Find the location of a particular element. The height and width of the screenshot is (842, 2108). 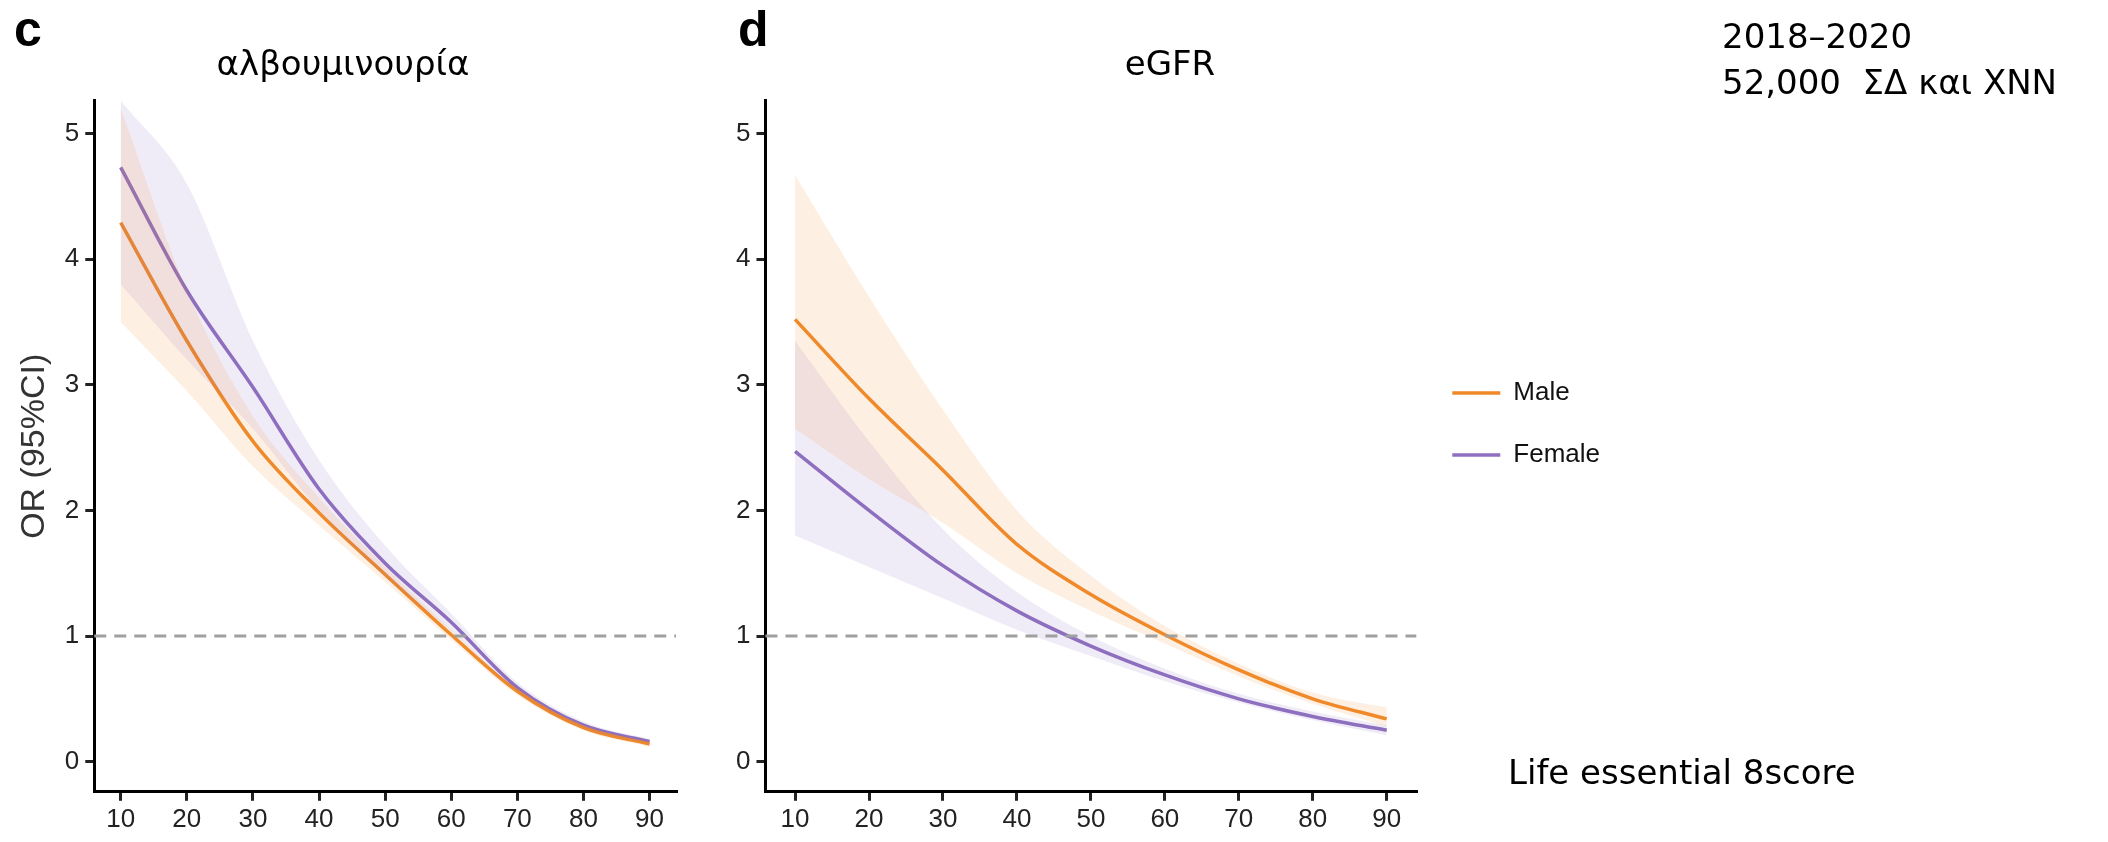

chart-title: αλβουμινουρία is located at coordinates (343, 63).